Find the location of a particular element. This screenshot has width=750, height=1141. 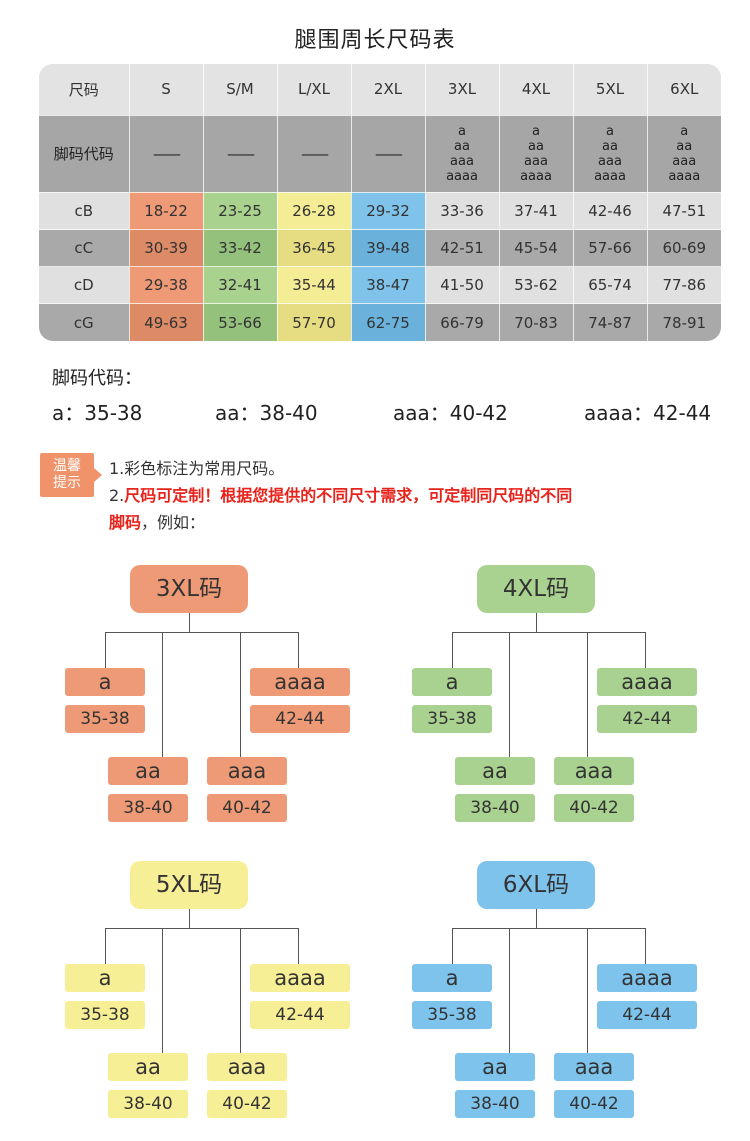

table-cell: 70-83 is located at coordinates (536, 322).